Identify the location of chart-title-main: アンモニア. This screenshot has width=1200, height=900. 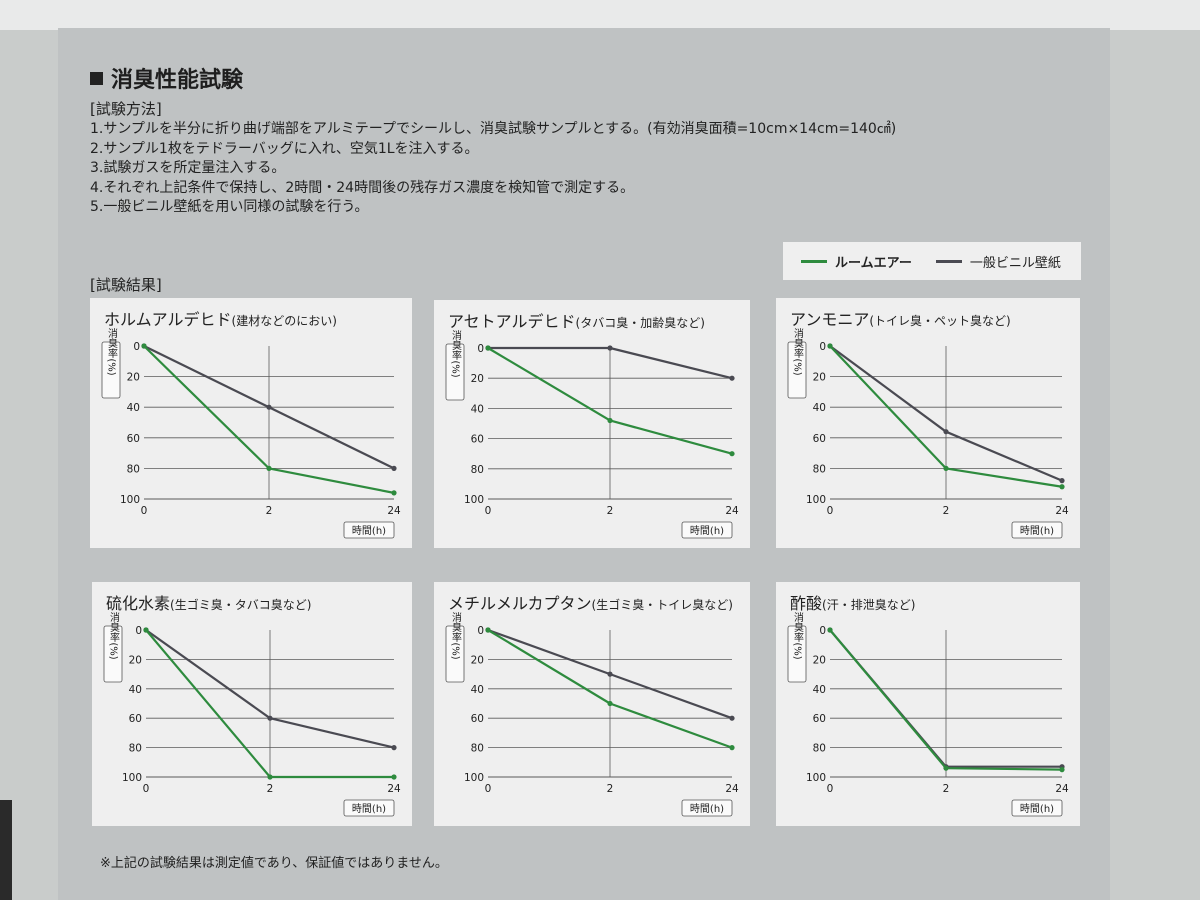
(829, 319).